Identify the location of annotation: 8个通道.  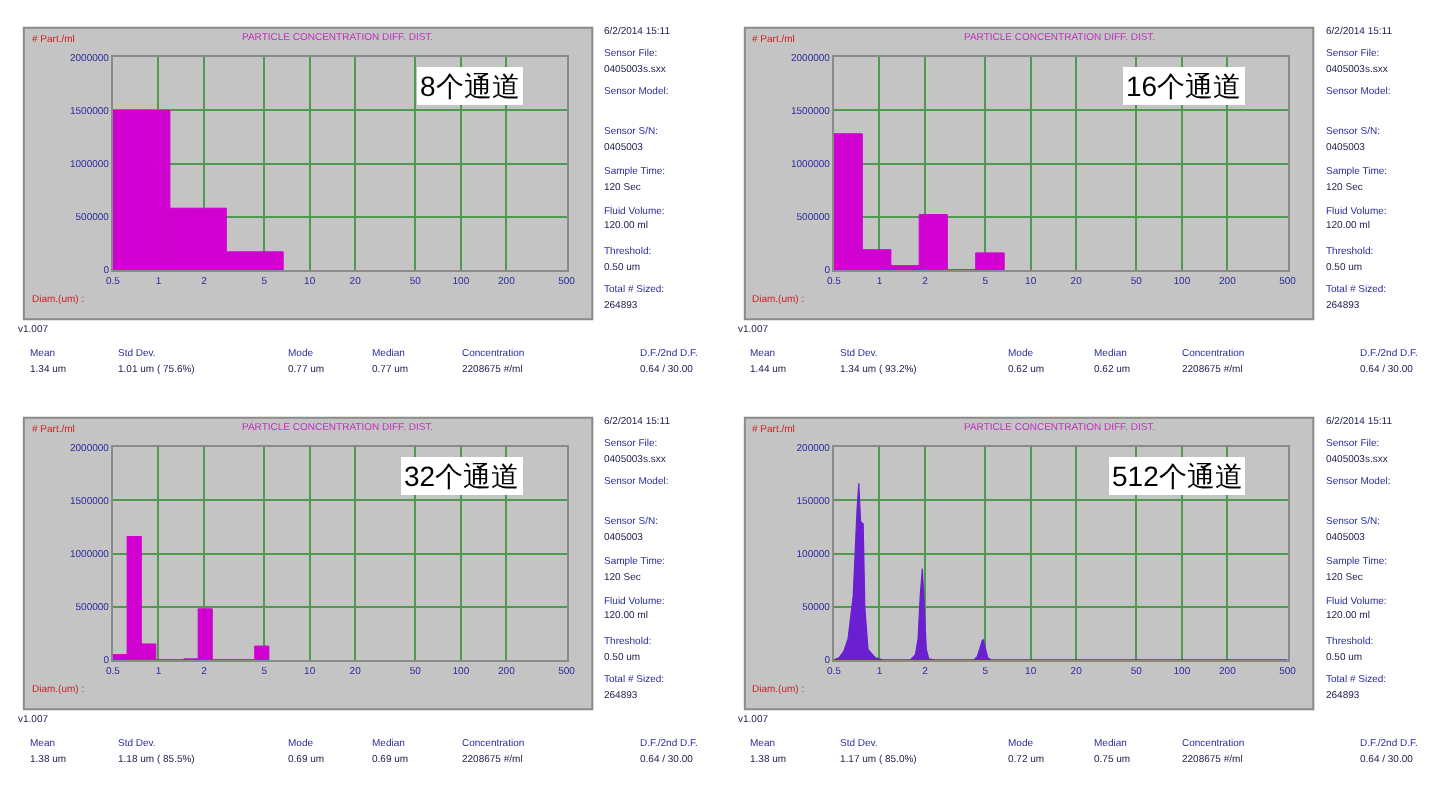
(470, 86).